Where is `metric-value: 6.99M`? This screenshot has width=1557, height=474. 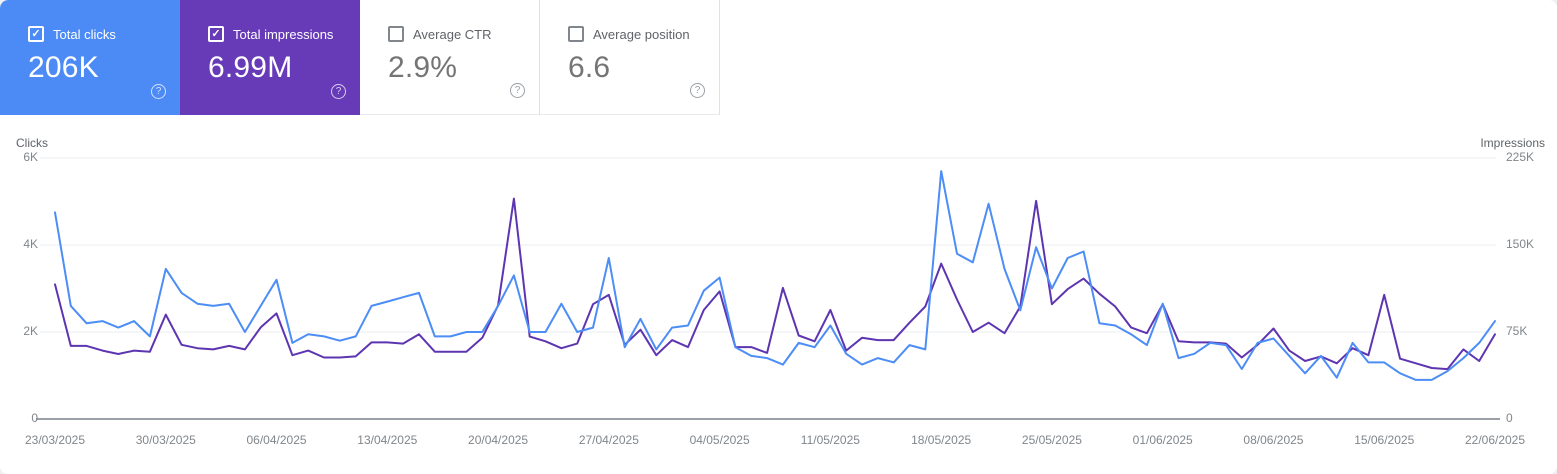
metric-value: 6.99M is located at coordinates (250, 67).